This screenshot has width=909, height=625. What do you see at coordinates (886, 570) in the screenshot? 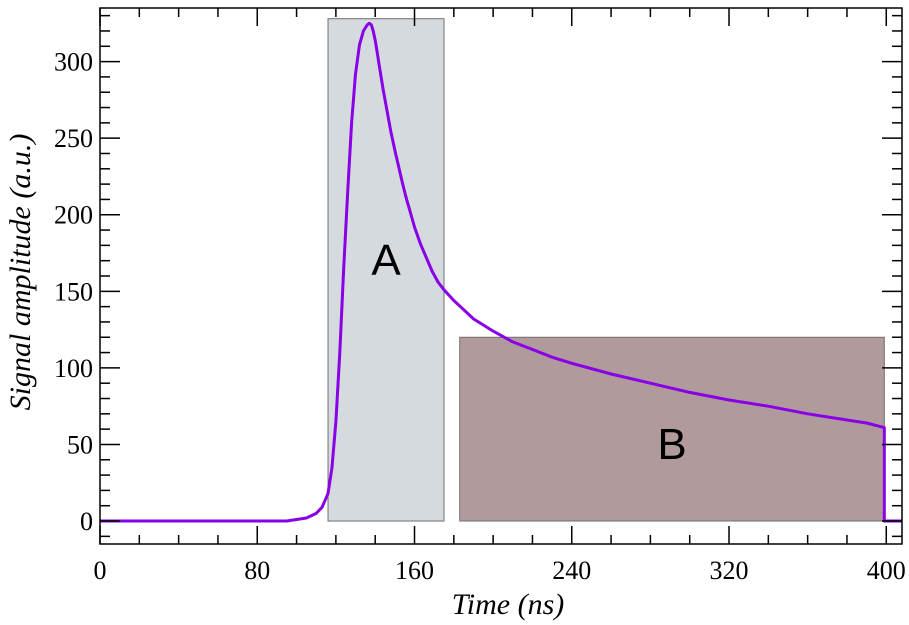
I see `x-tick-label: 400` at bounding box center [886, 570].